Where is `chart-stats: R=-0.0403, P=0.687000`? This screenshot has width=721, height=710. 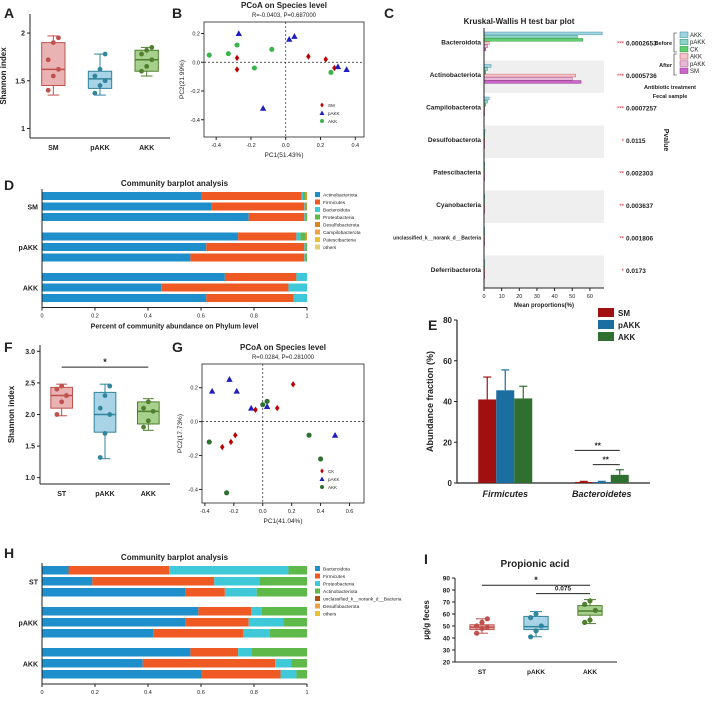 chart-stats: R=-0.0403, P=0.687000 is located at coordinates (284, 16).